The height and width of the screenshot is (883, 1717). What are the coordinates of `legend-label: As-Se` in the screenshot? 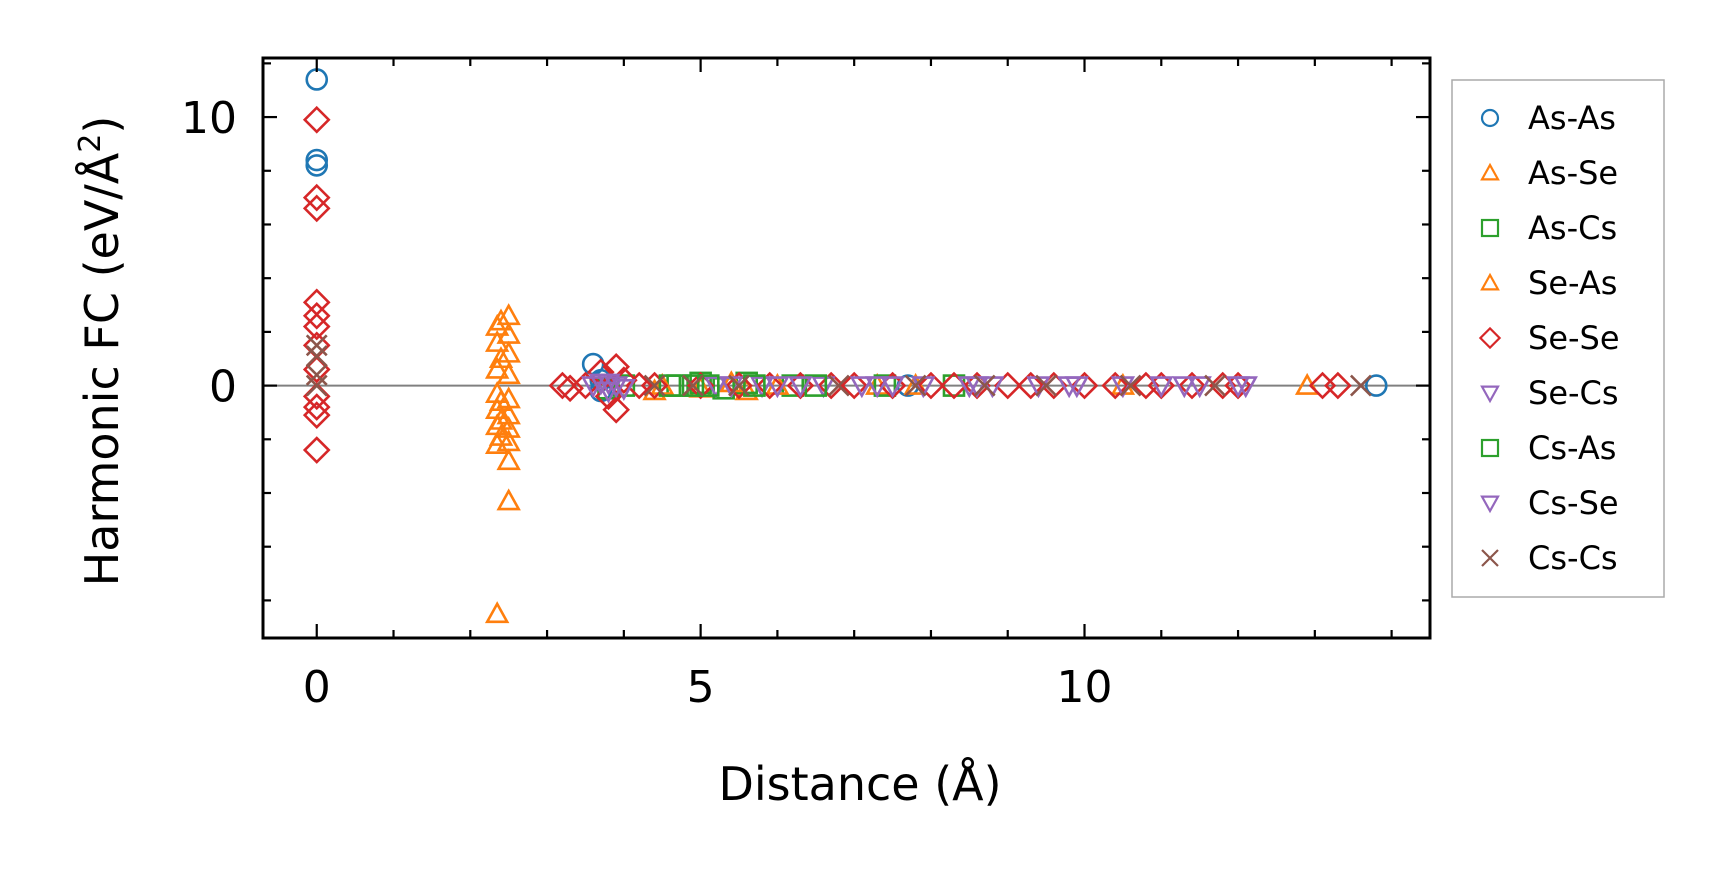 It's located at (1573, 173).